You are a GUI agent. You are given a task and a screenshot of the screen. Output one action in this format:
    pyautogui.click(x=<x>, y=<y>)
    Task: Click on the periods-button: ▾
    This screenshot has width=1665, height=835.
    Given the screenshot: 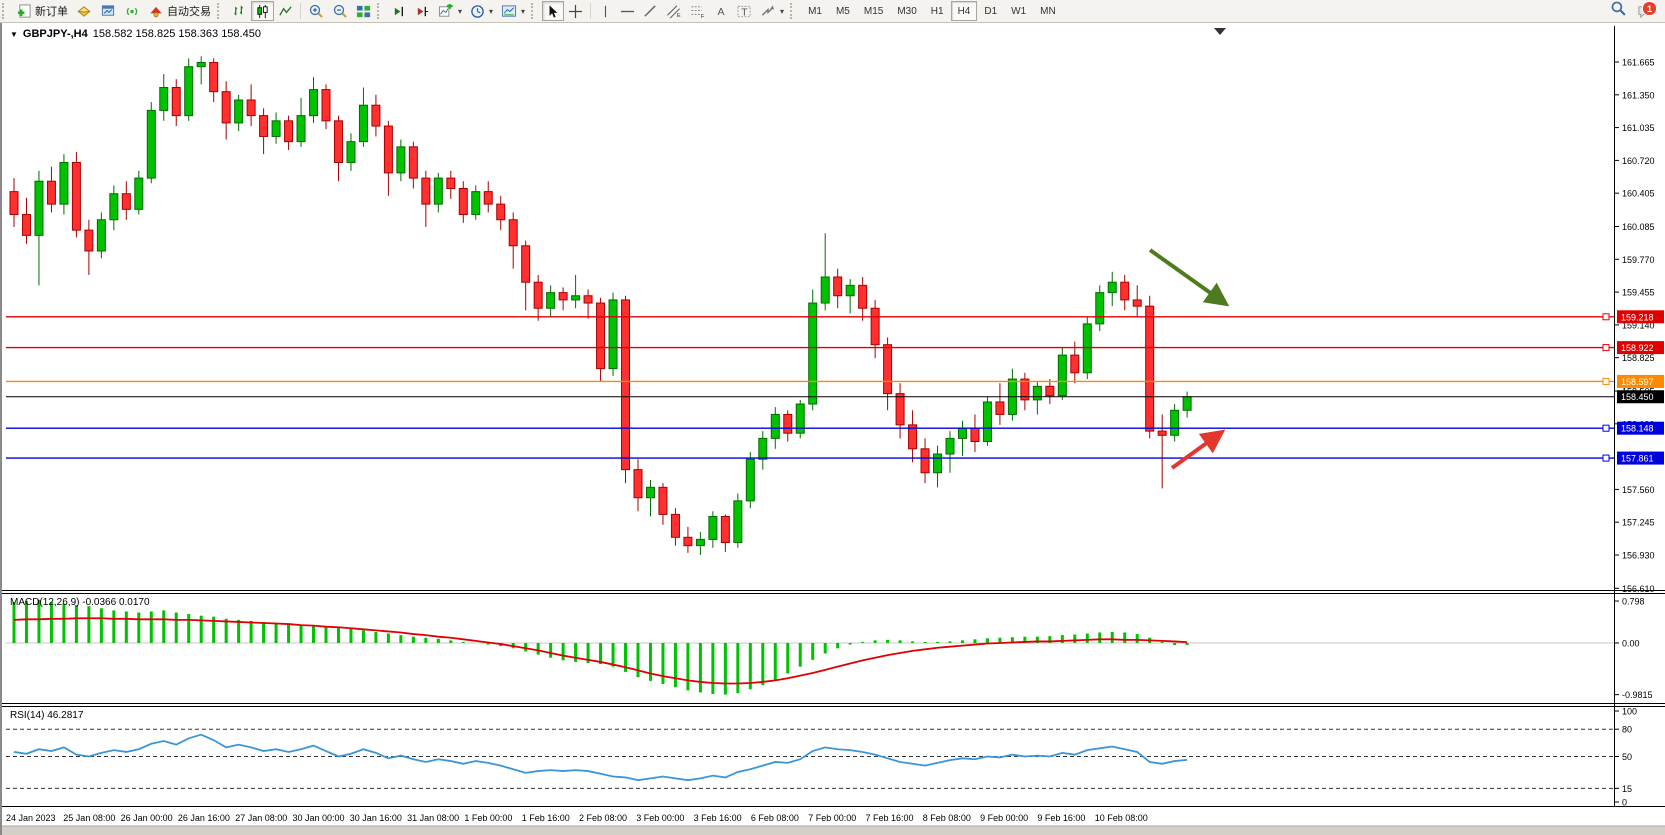 What is the action you would take?
    pyautogui.click(x=481, y=11)
    